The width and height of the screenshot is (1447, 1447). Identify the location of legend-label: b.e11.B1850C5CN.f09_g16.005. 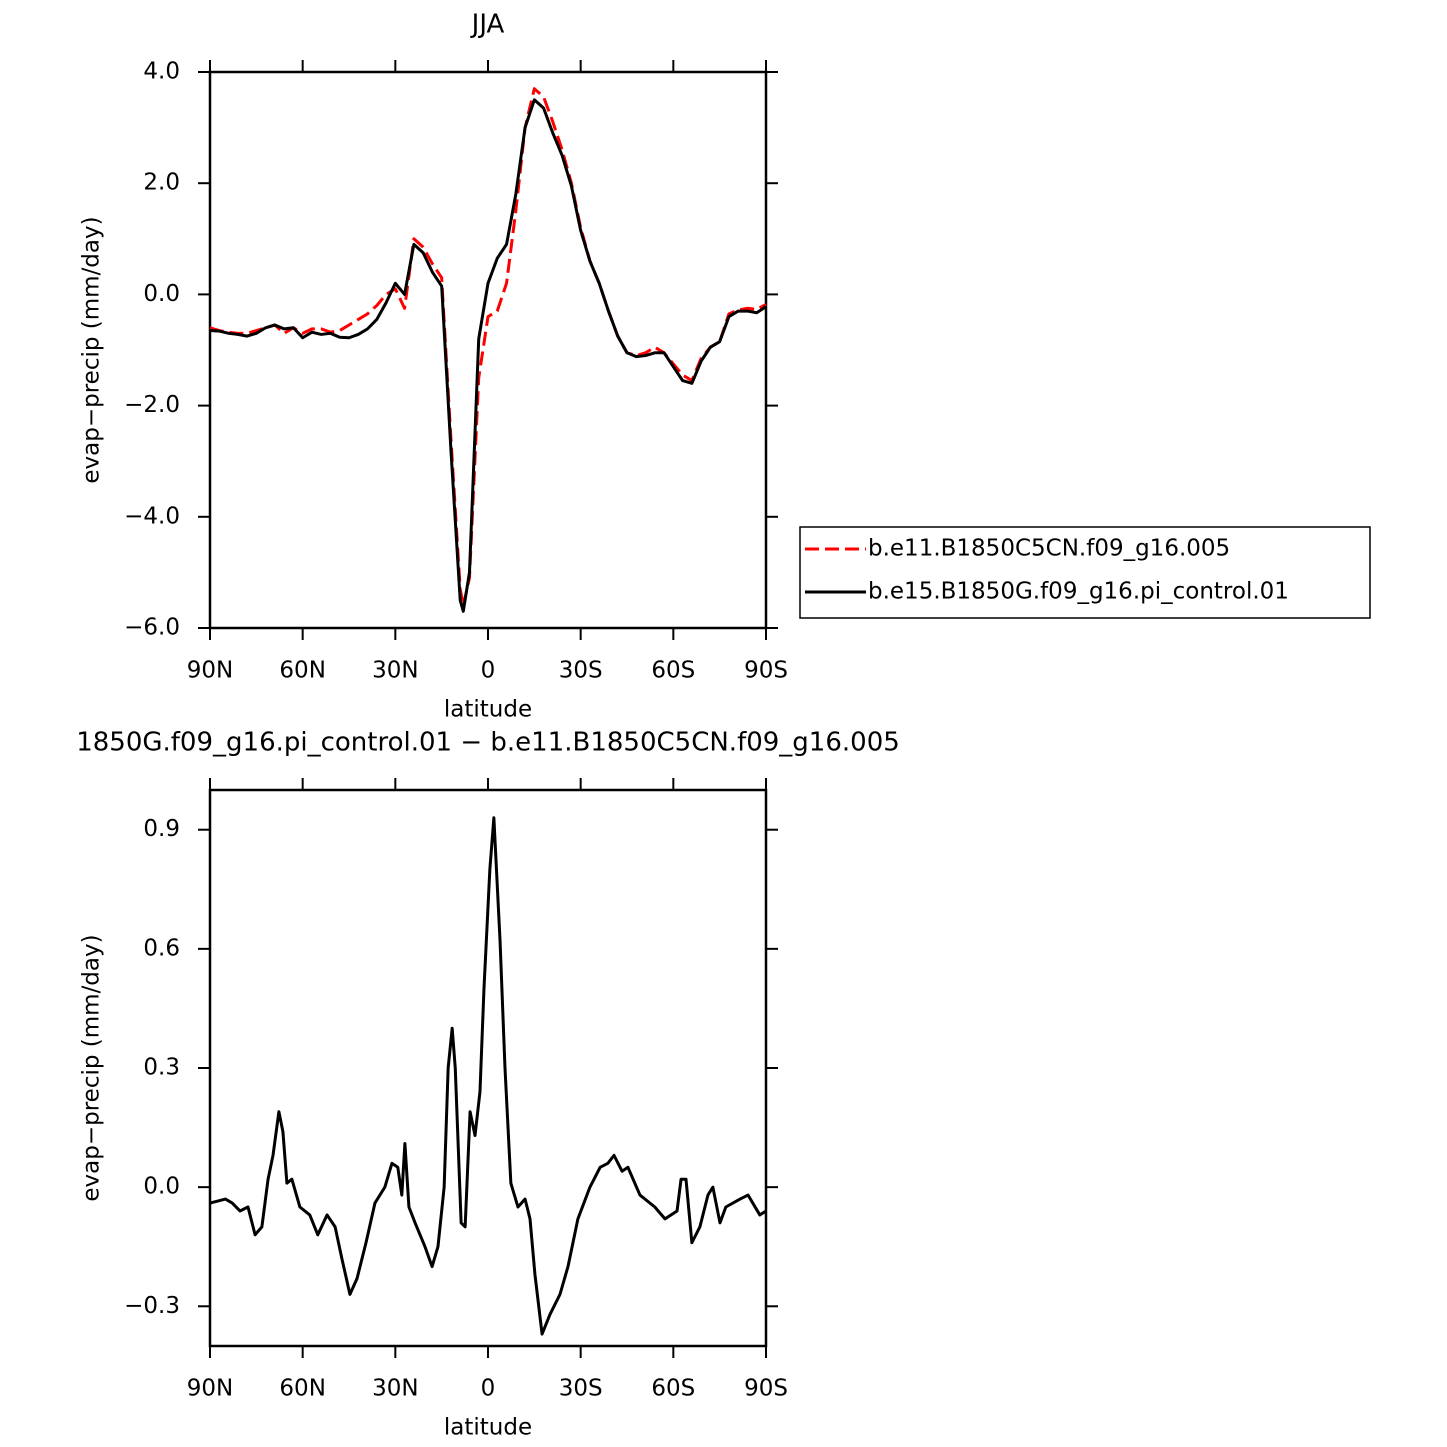
(1049, 549).